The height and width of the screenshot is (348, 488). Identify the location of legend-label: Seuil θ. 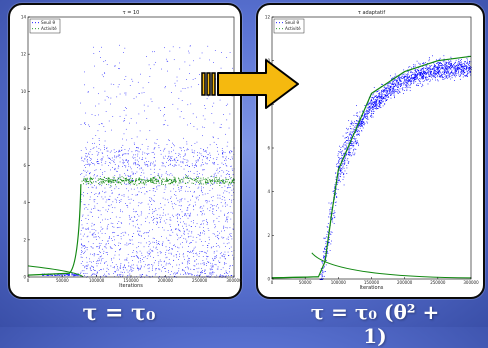
(292, 22).